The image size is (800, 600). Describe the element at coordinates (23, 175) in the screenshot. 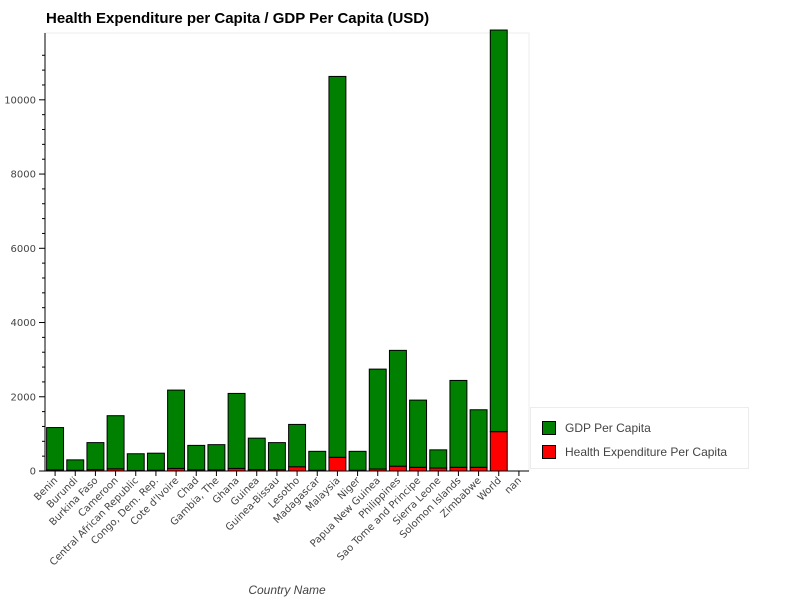

I see `y-tick-label: 8000` at that location.